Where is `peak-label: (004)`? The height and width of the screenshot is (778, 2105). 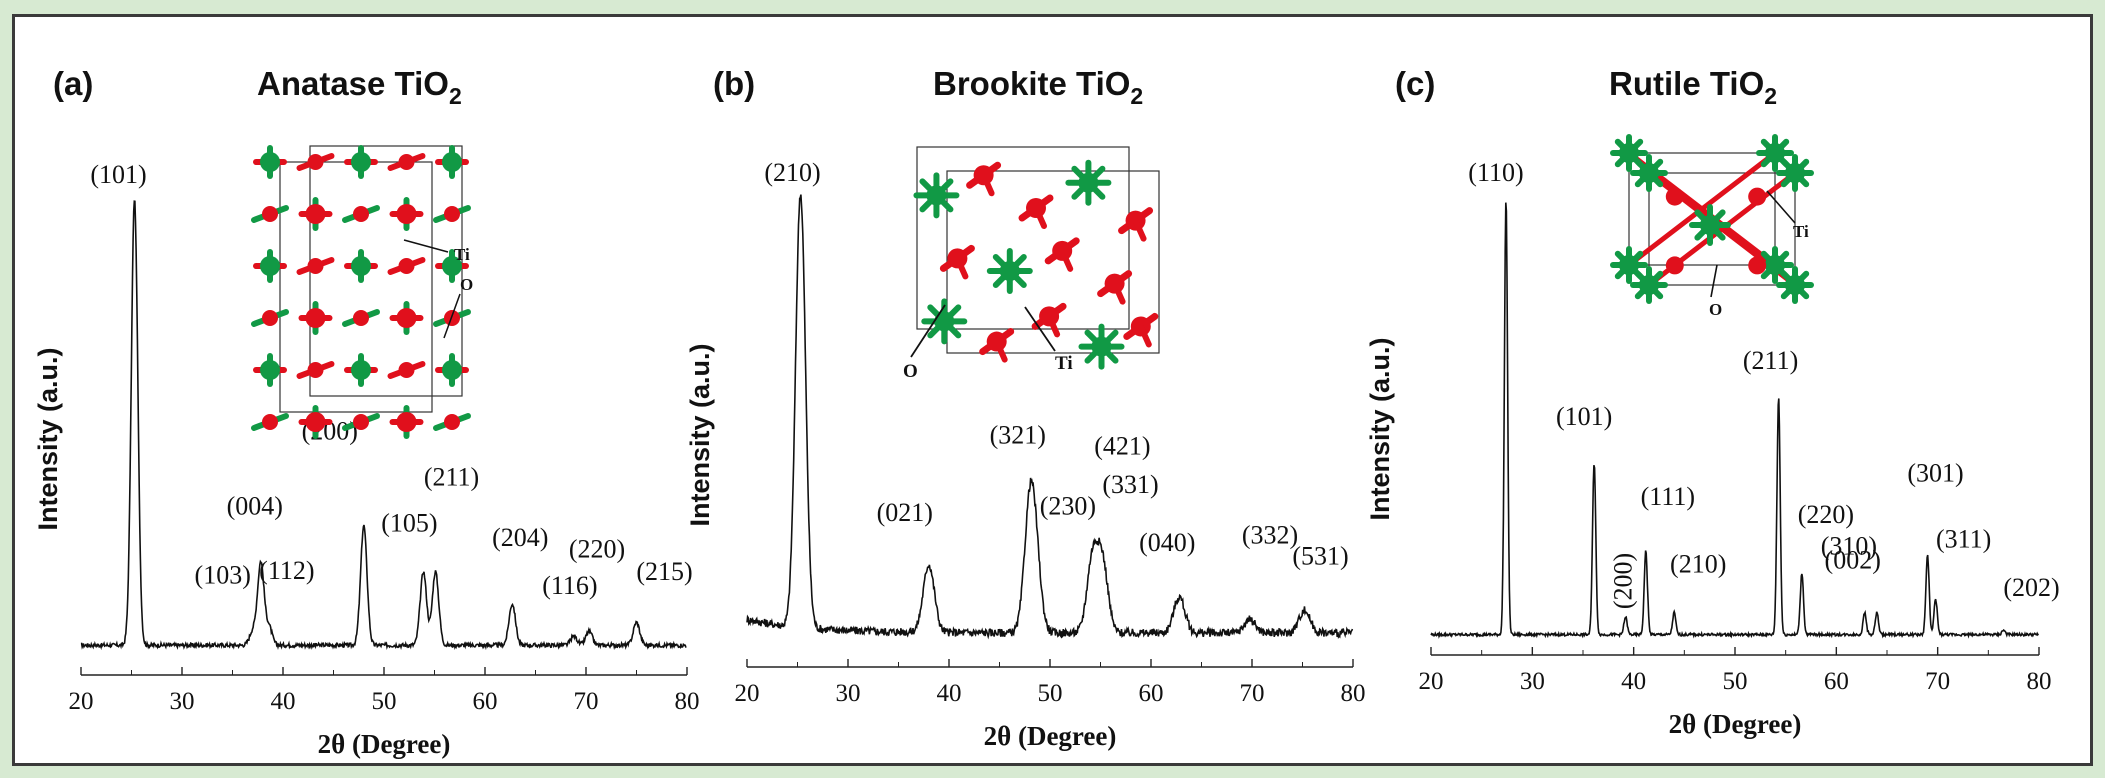 peak-label: (004) is located at coordinates (255, 505).